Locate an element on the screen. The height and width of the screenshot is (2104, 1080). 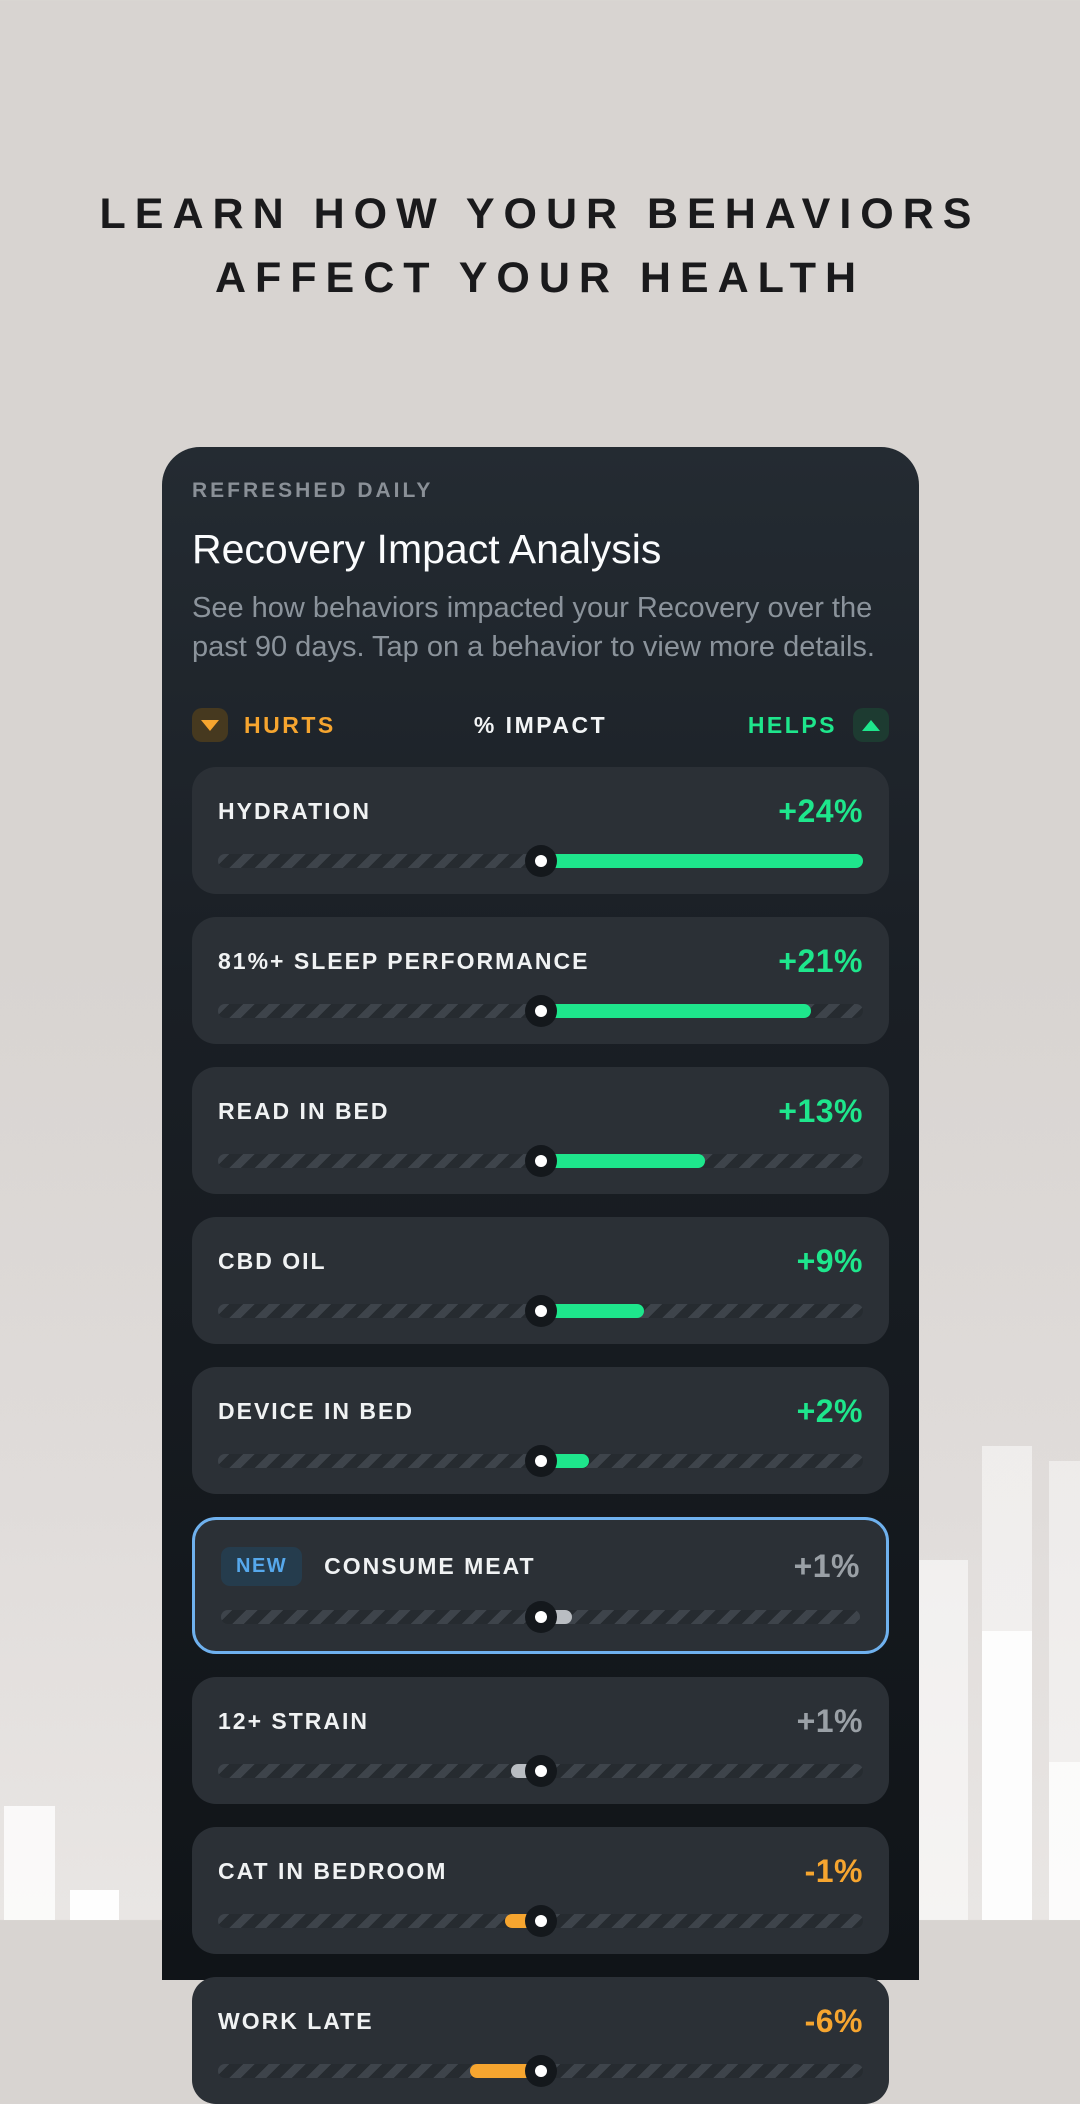
behavior-impact-value: +13% is located at coordinates (820, 1111).